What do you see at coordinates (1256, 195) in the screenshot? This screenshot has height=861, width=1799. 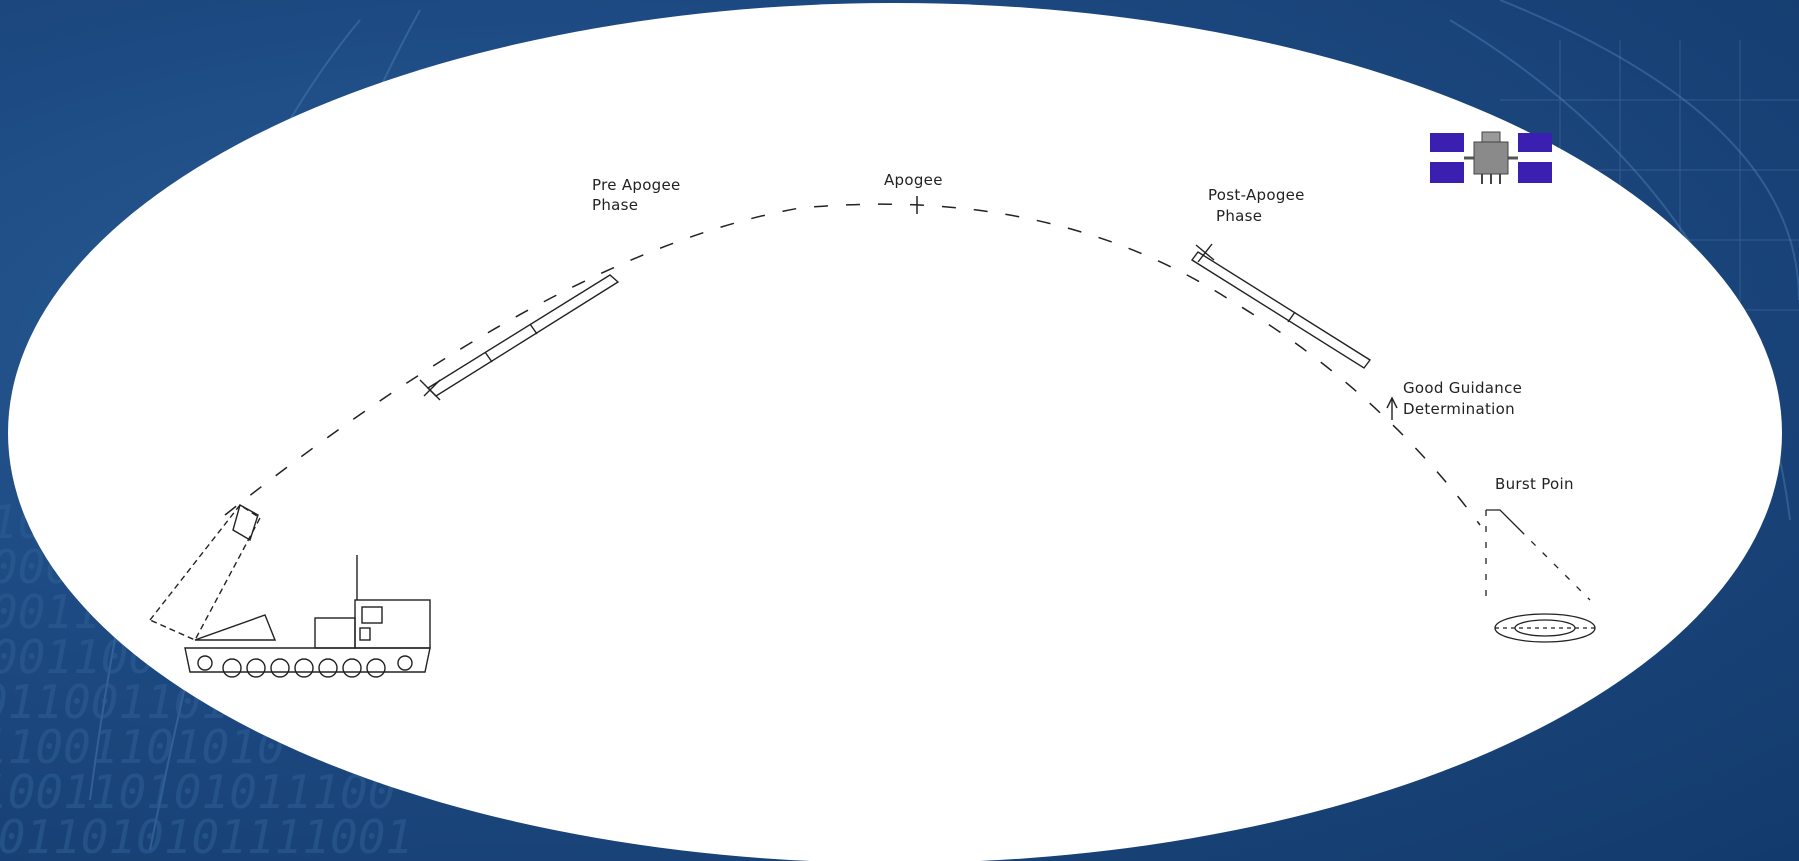 I see `post-apogee-label: Post-Apogee` at bounding box center [1256, 195].